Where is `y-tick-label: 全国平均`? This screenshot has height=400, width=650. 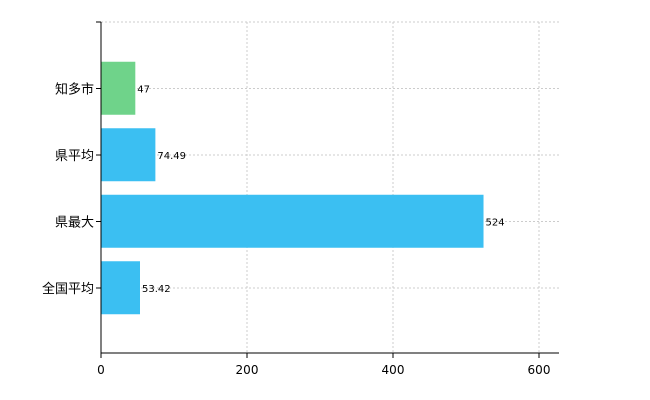 y-tick-label: 全国平均 is located at coordinates (68, 289).